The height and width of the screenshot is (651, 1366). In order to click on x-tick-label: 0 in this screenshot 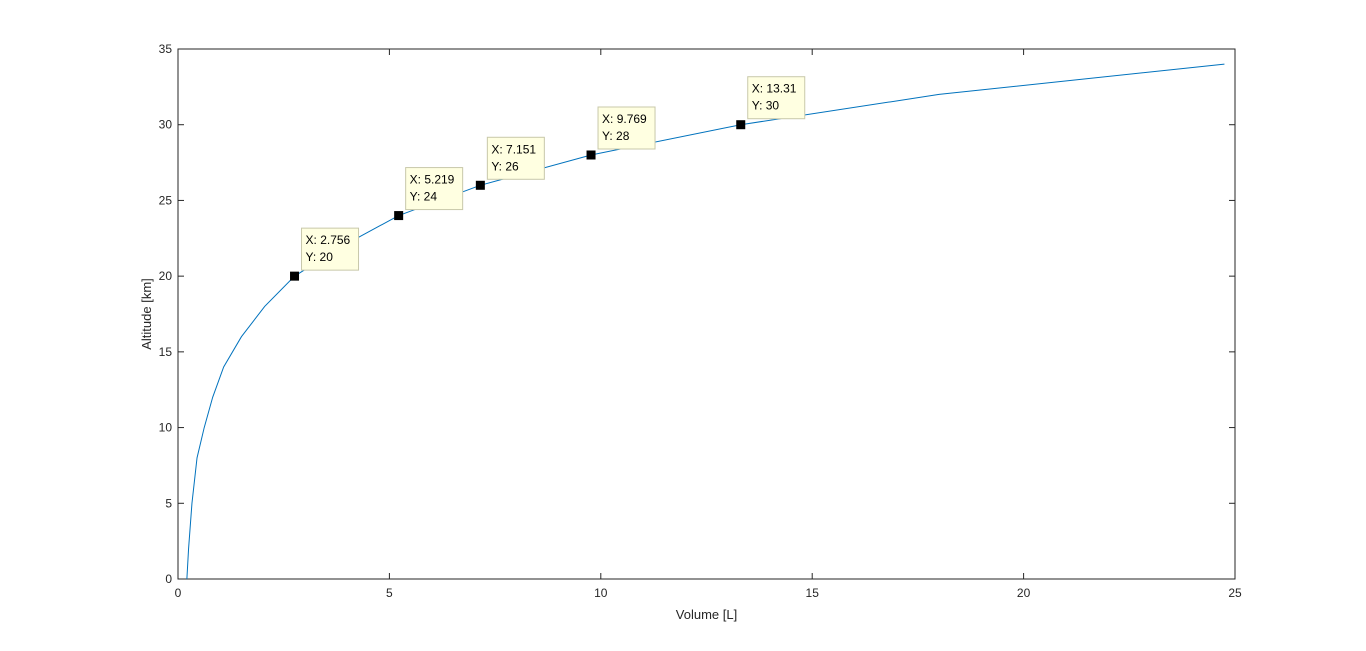, I will do `click(178, 593)`.